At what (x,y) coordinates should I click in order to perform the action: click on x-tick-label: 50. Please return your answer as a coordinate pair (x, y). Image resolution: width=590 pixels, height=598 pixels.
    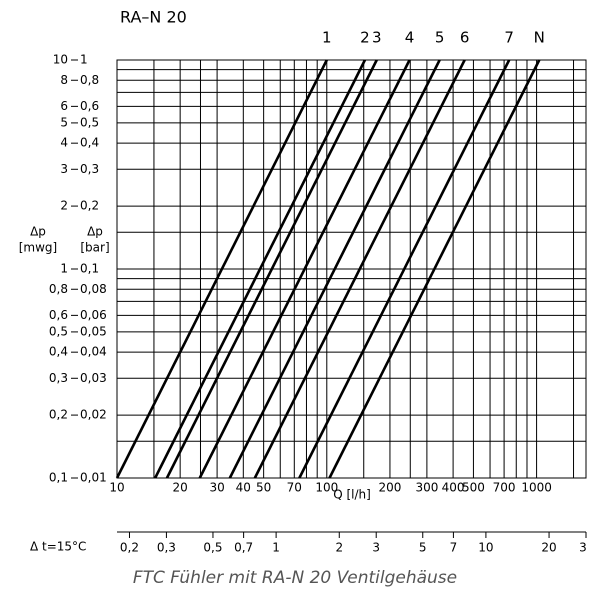
    Looking at the image, I should click on (263, 488).